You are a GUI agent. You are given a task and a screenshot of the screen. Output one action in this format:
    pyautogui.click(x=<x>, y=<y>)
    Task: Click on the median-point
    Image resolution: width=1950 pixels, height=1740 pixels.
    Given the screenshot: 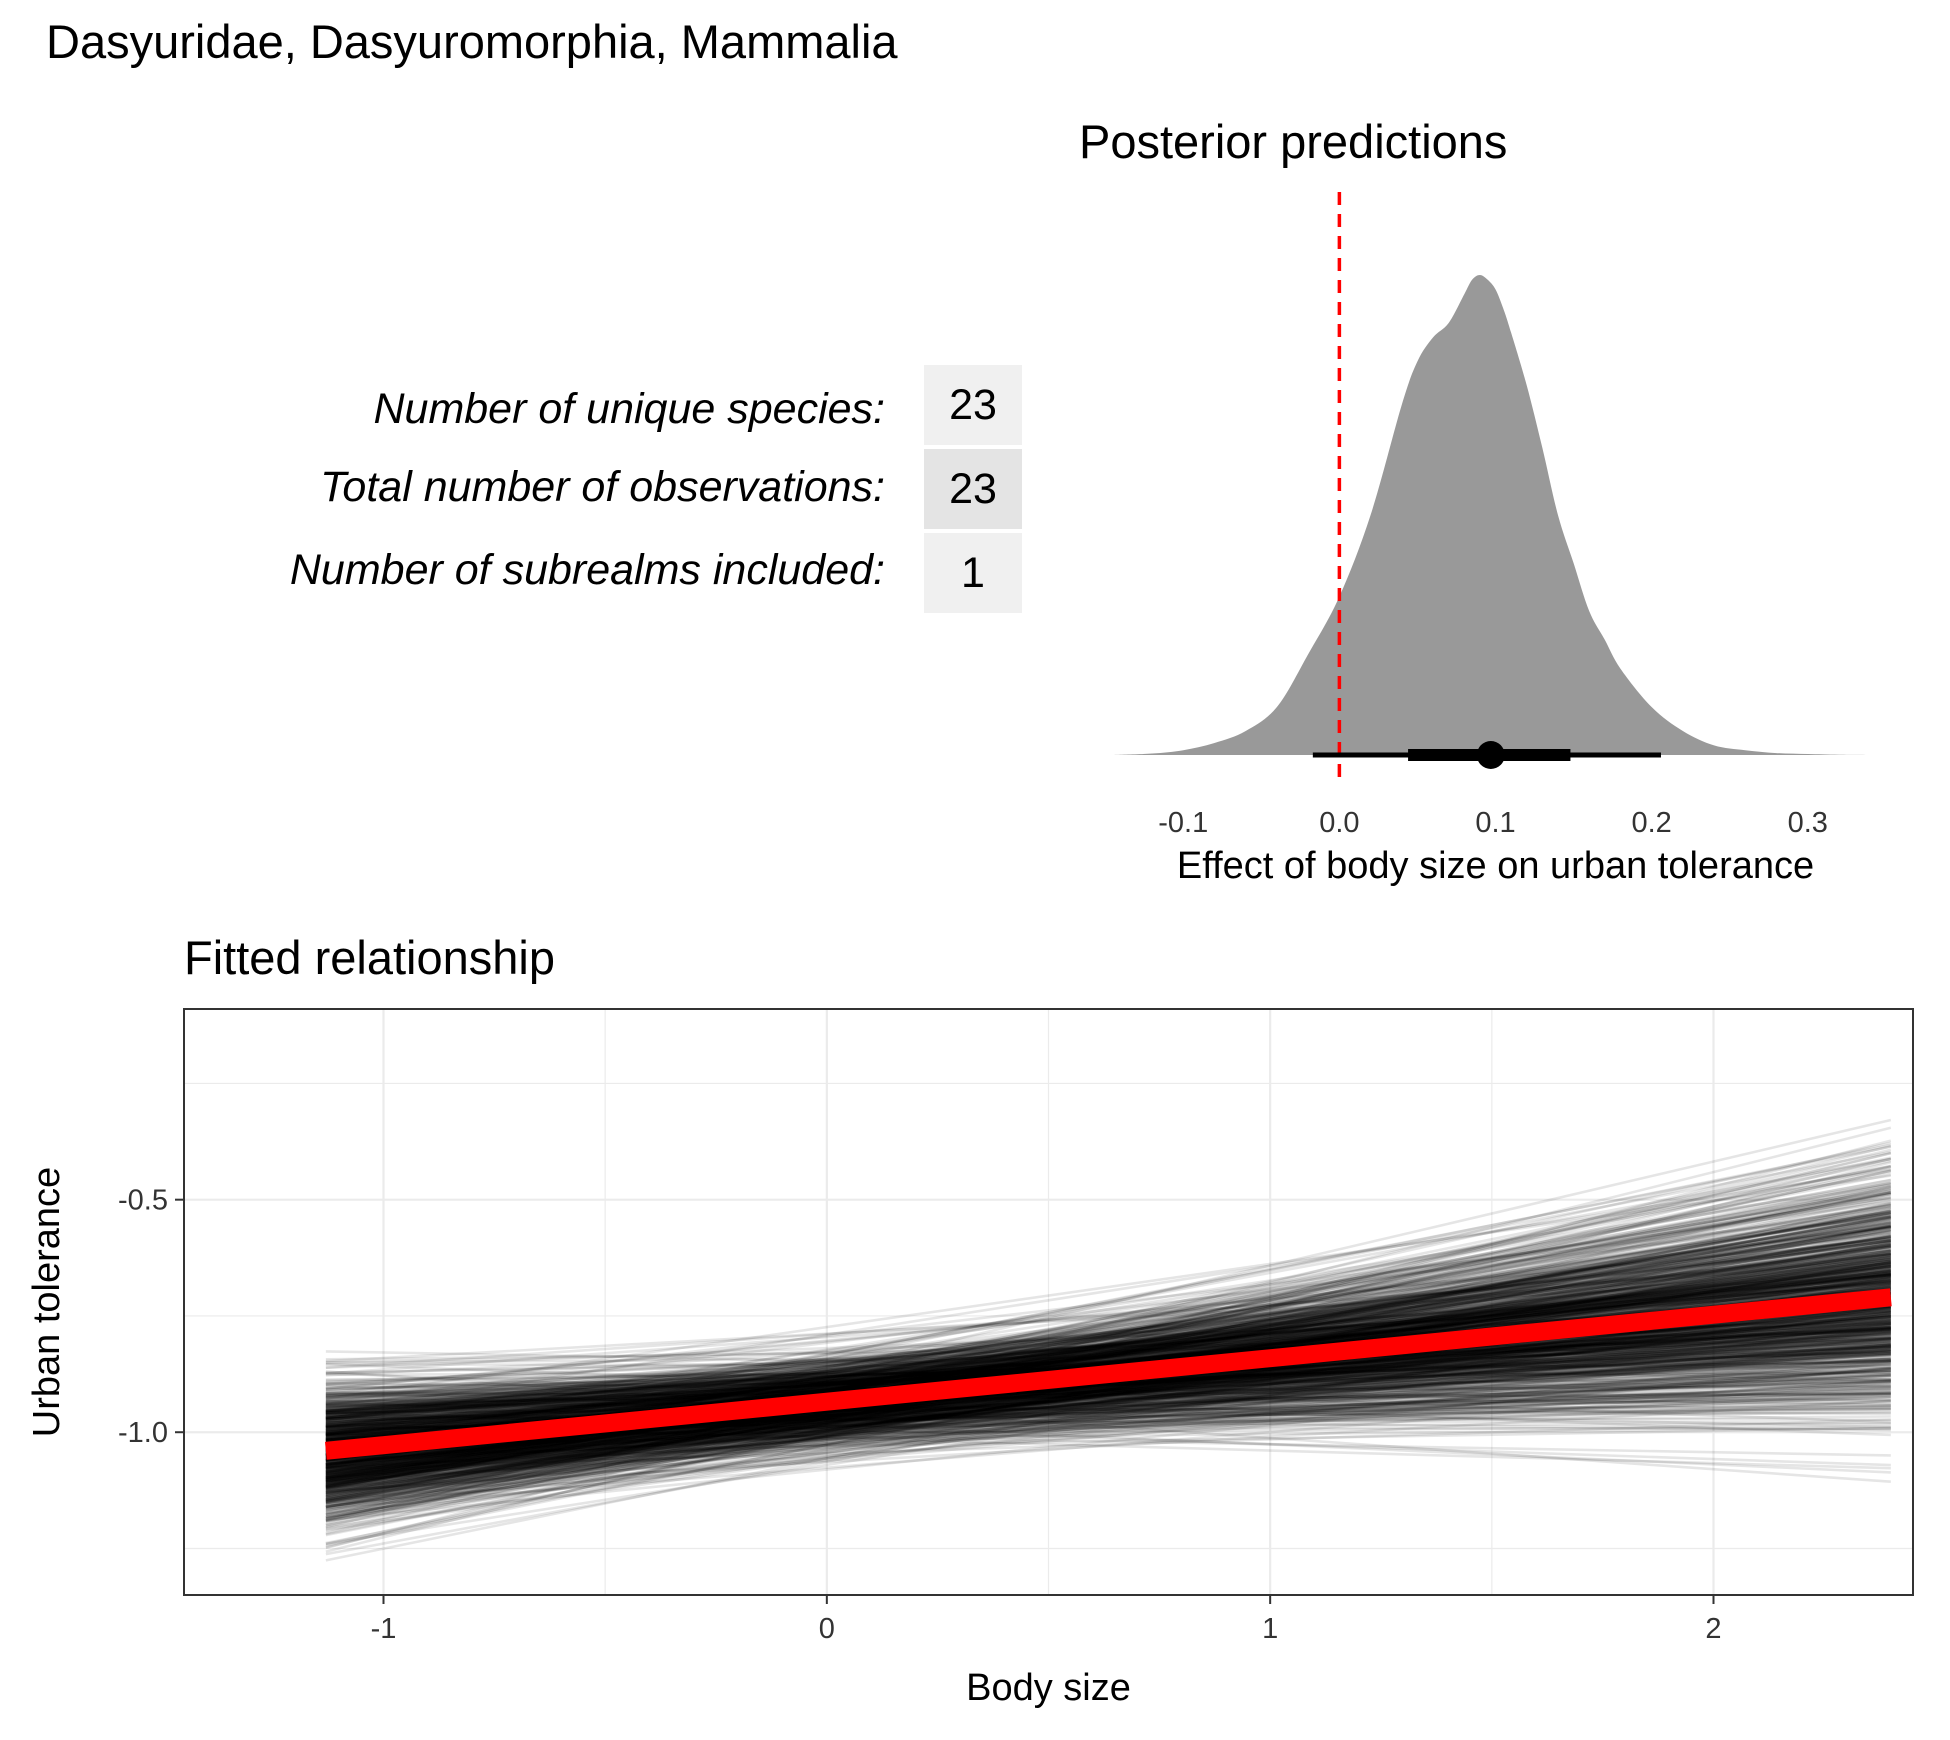 What is the action you would take?
    pyautogui.click(x=1490, y=755)
    